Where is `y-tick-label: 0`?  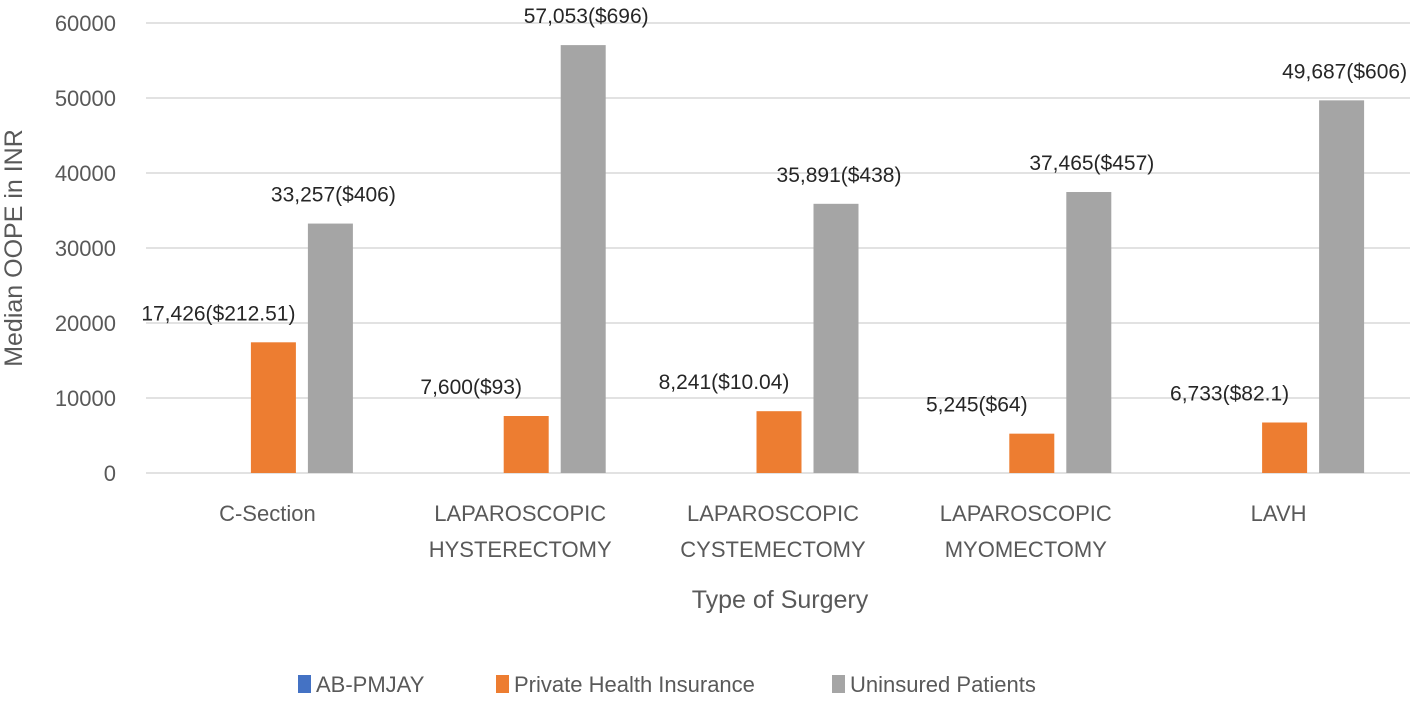
y-tick-label: 0 is located at coordinates (110, 473).